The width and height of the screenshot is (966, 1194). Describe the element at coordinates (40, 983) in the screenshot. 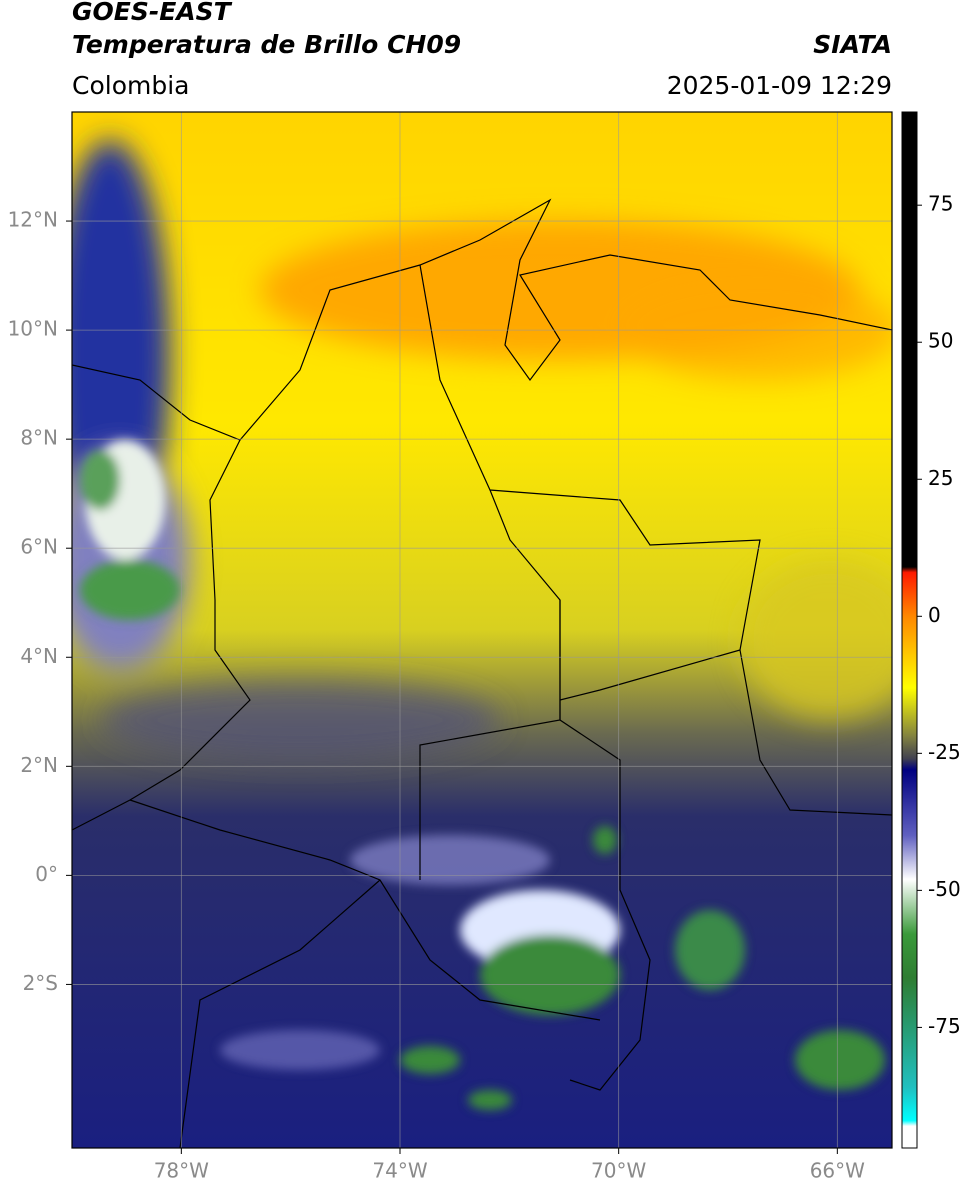

I see `y-tick-label: 2°S` at that location.